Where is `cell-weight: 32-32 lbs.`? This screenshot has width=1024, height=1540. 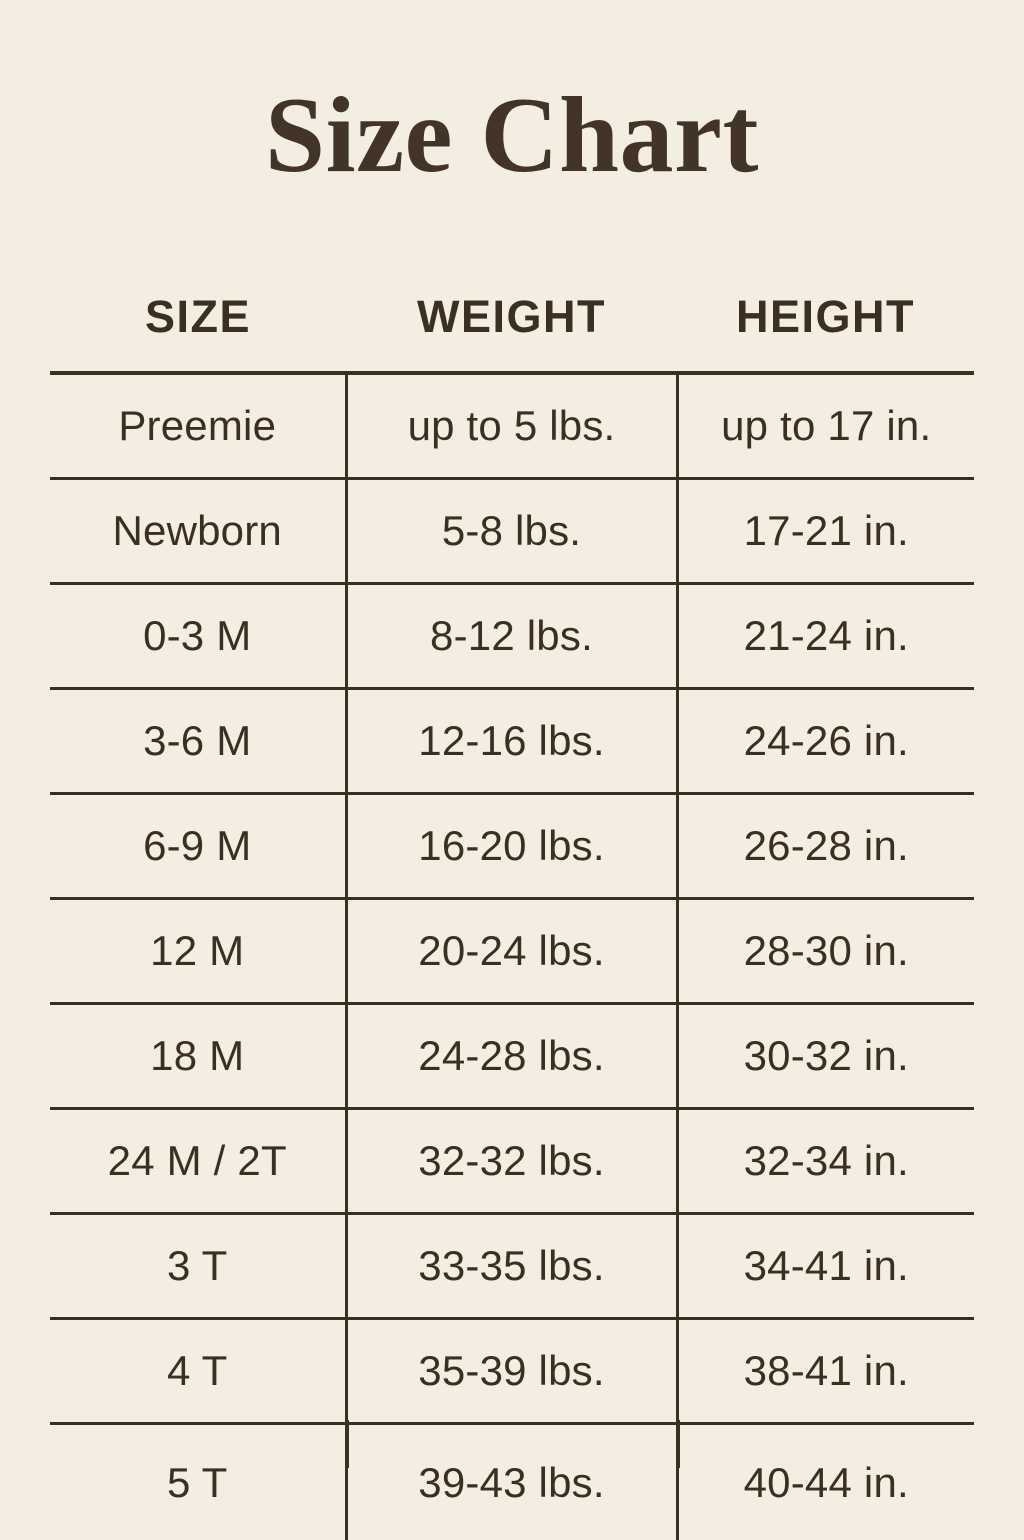
cell-weight: 32-32 lbs. is located at coordinates (511, 1161).